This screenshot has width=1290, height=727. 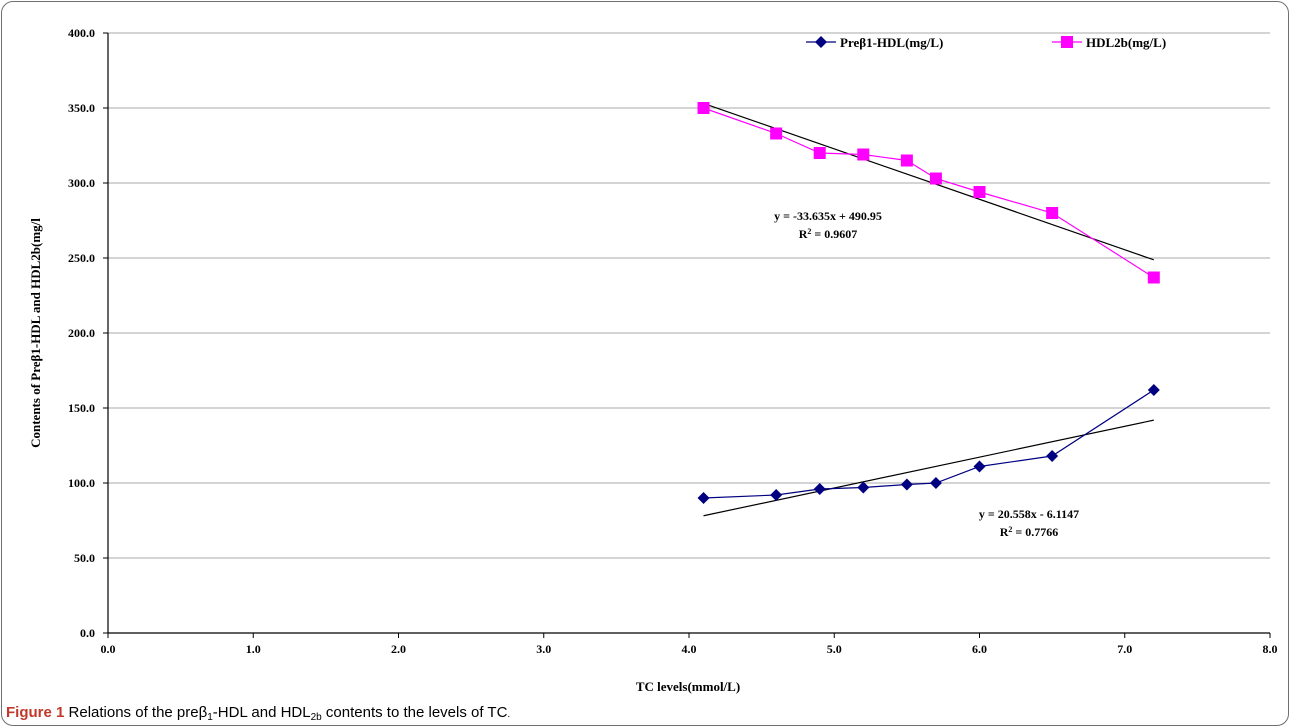 What do you see at coordinates (81, 258) in the screenshot?
I see `y-tick-label: 250.0` at bounding box center [81, 258].